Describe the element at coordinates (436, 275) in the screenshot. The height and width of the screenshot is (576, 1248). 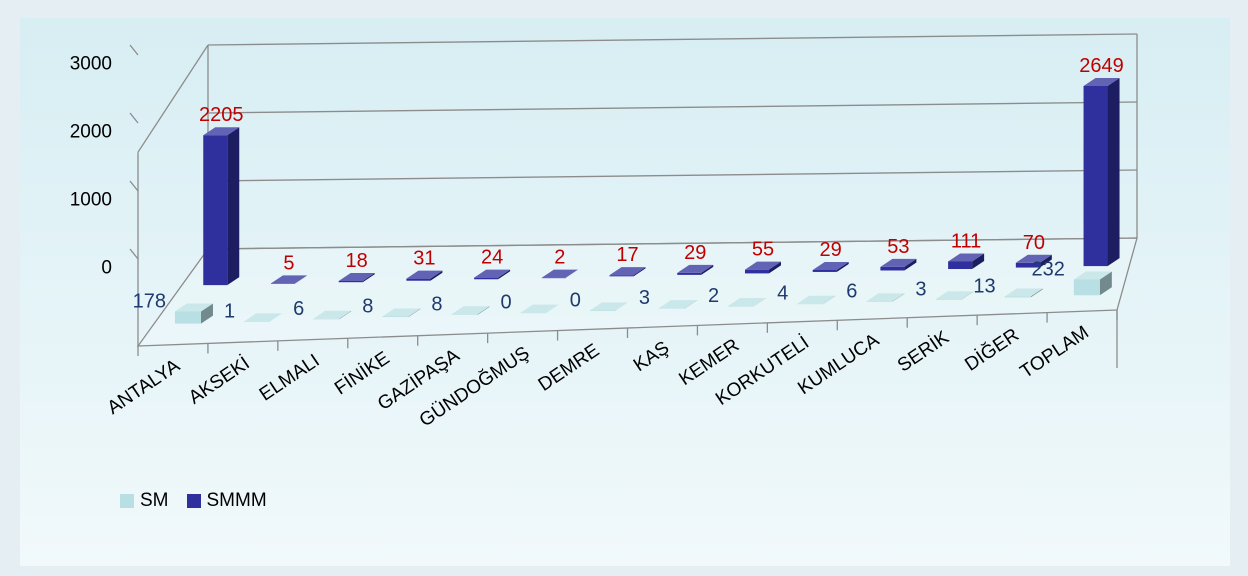
I see `bar-smmm-3-side` at that location.